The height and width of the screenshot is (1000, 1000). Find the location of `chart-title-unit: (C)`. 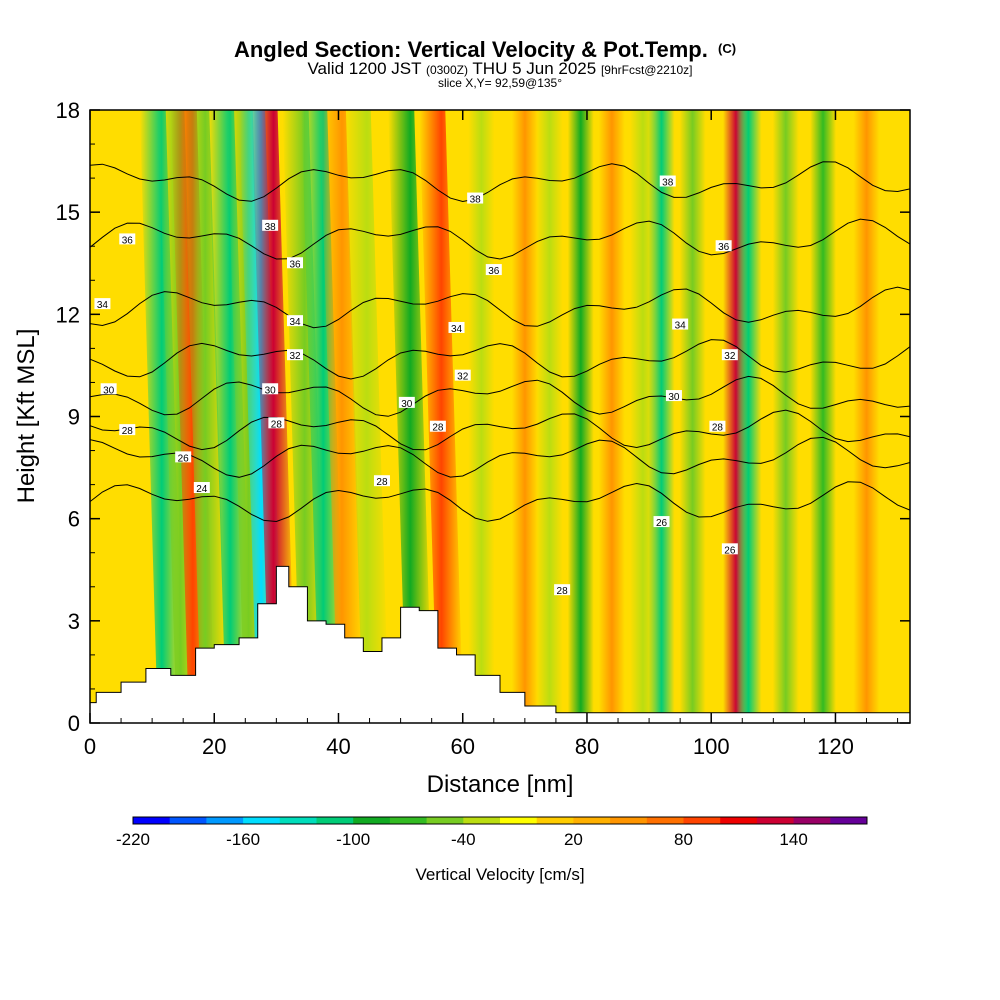

chart-title-unit: (C) is located at coordinates (727, 48).